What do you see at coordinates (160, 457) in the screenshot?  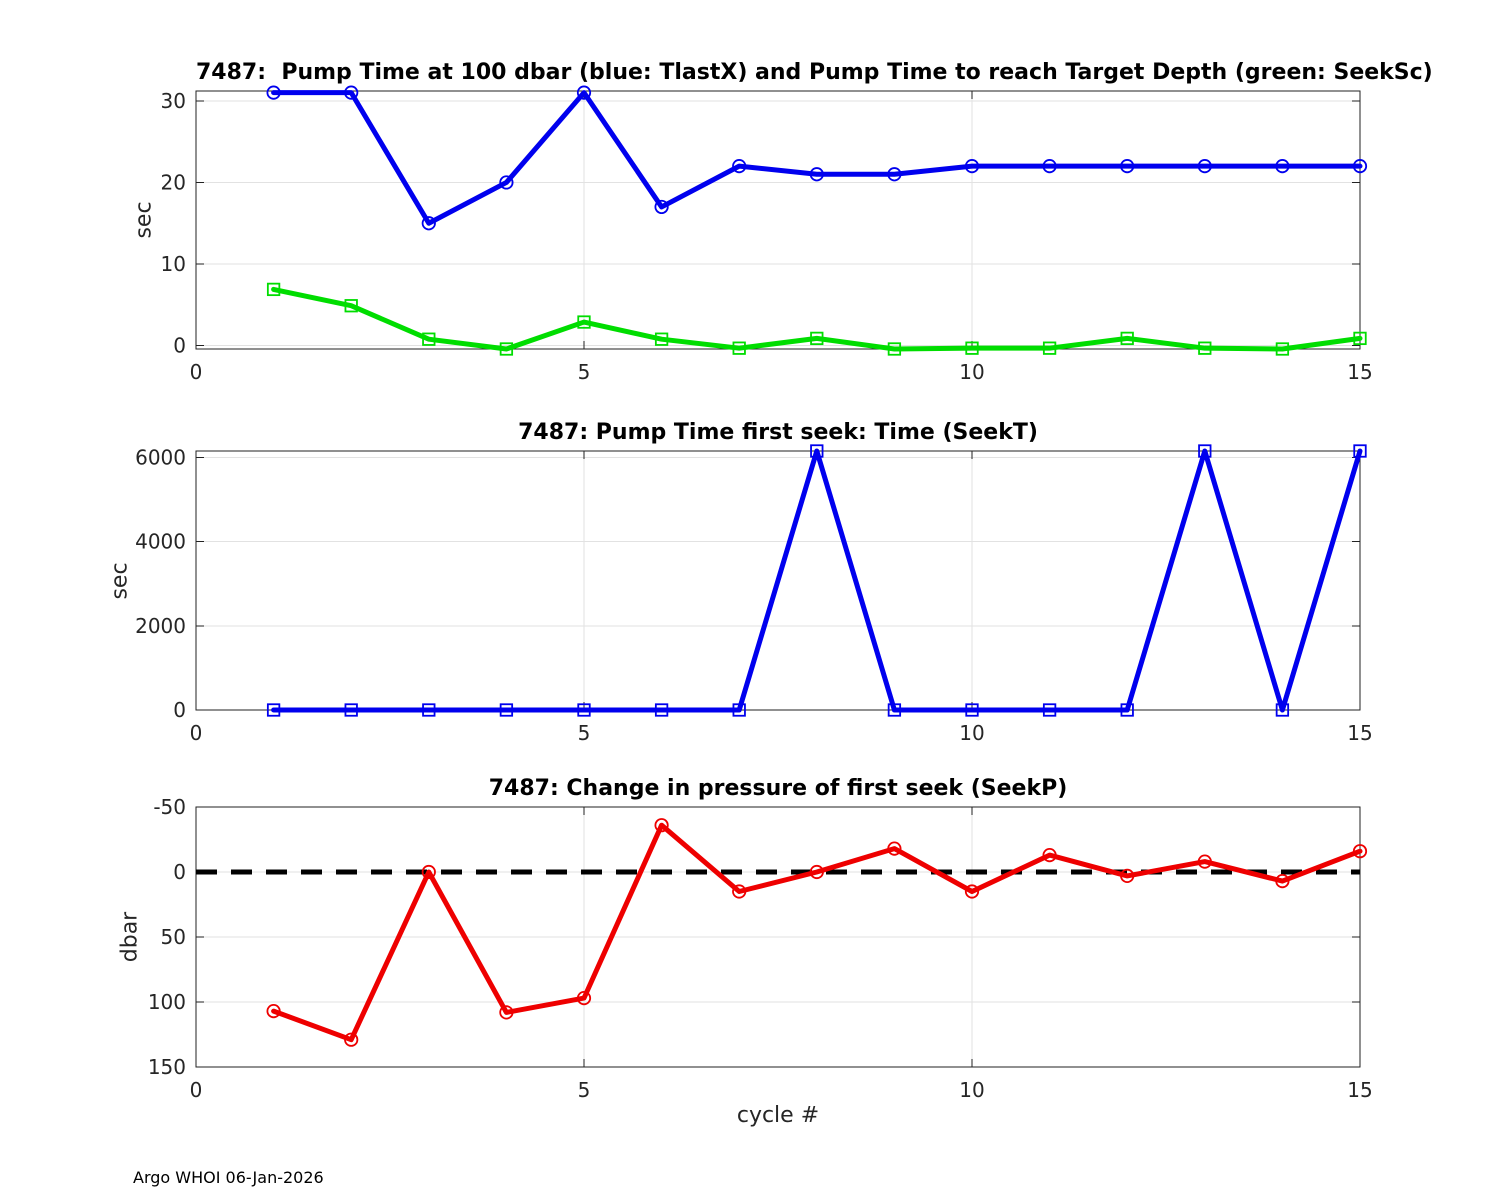 I see `y-tick-label: 6000` at bounding box center [160, 457].